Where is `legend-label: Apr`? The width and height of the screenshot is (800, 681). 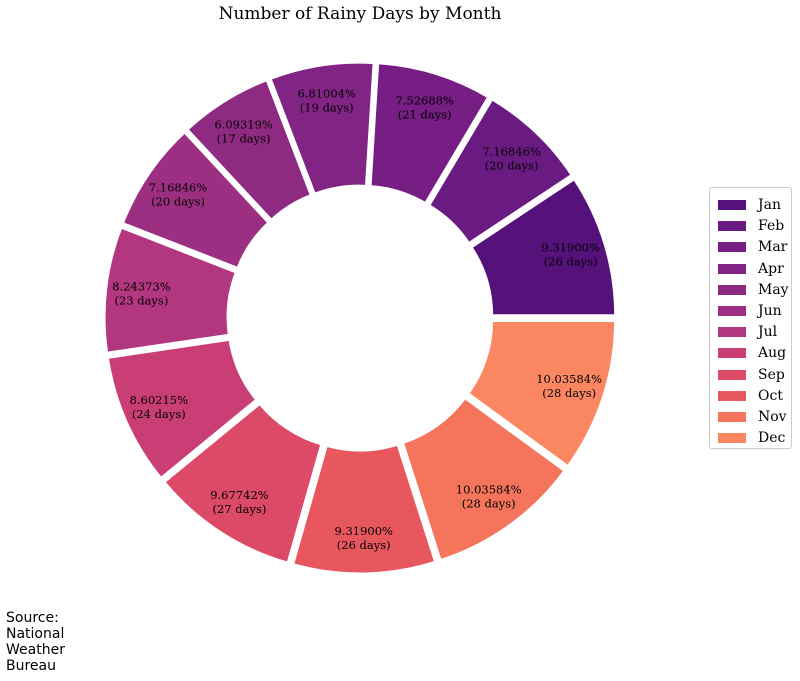 legend-label: Apr is located at coordinates (771, 268).